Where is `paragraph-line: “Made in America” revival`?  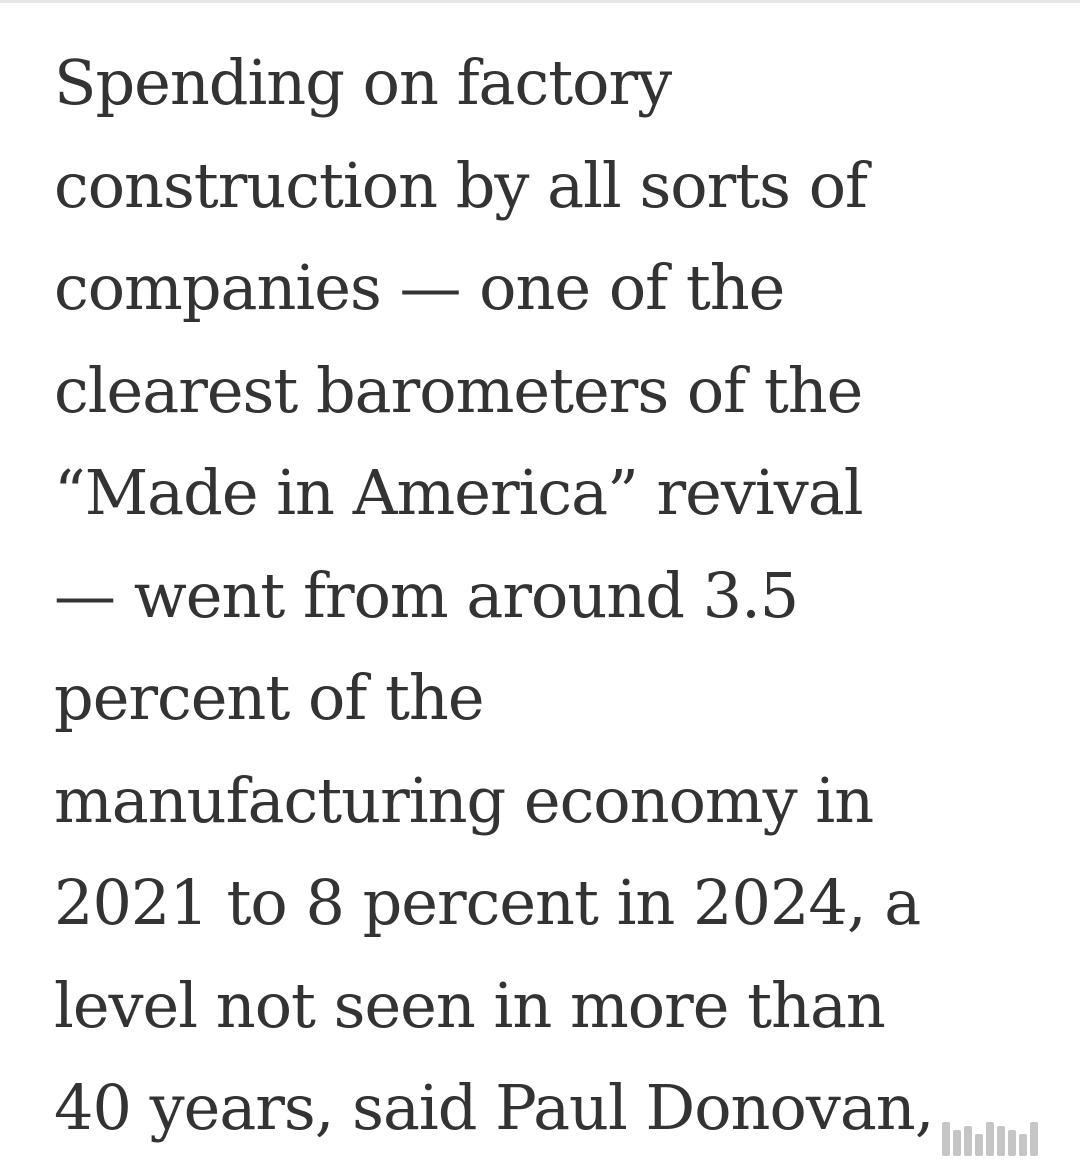 paragraph-line: “Made in America” revival is located at coordinates (459, 492).